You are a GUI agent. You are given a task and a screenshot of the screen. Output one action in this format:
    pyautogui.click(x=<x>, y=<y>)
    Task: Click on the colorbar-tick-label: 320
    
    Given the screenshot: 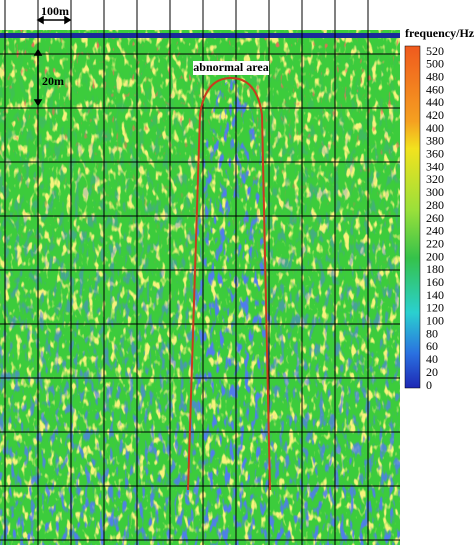 What is the action you would take?
    pyautogui.click(x=435, y=179)
    